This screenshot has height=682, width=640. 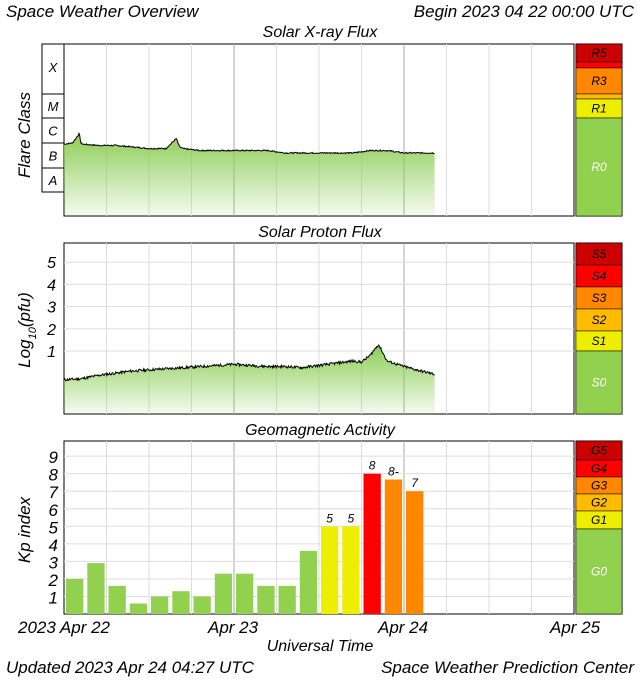 What do you see at coordinates (24, 135) in the screenshot?
I see `xray-y-axis-label: Flare Class` at bounding box center [24, 135].